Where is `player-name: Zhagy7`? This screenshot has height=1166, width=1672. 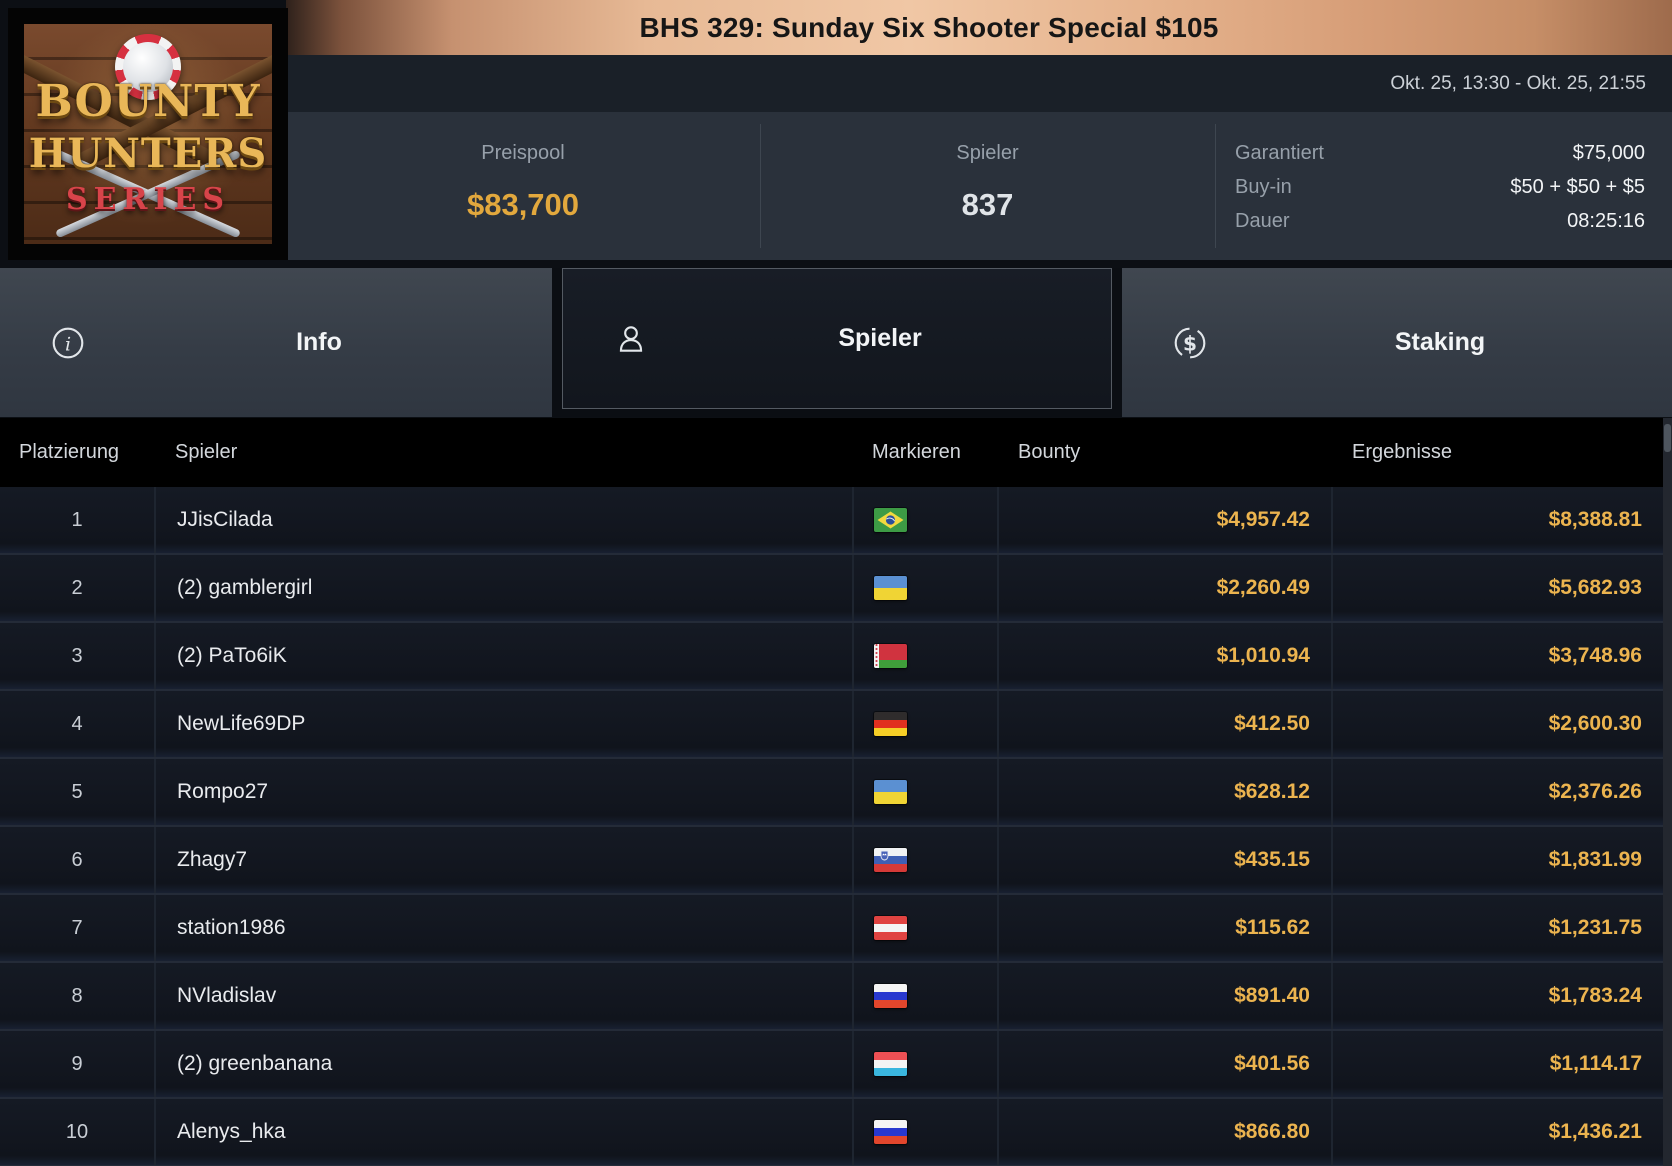 player-name: Zhagy7 is located at coordinates (503, 860).